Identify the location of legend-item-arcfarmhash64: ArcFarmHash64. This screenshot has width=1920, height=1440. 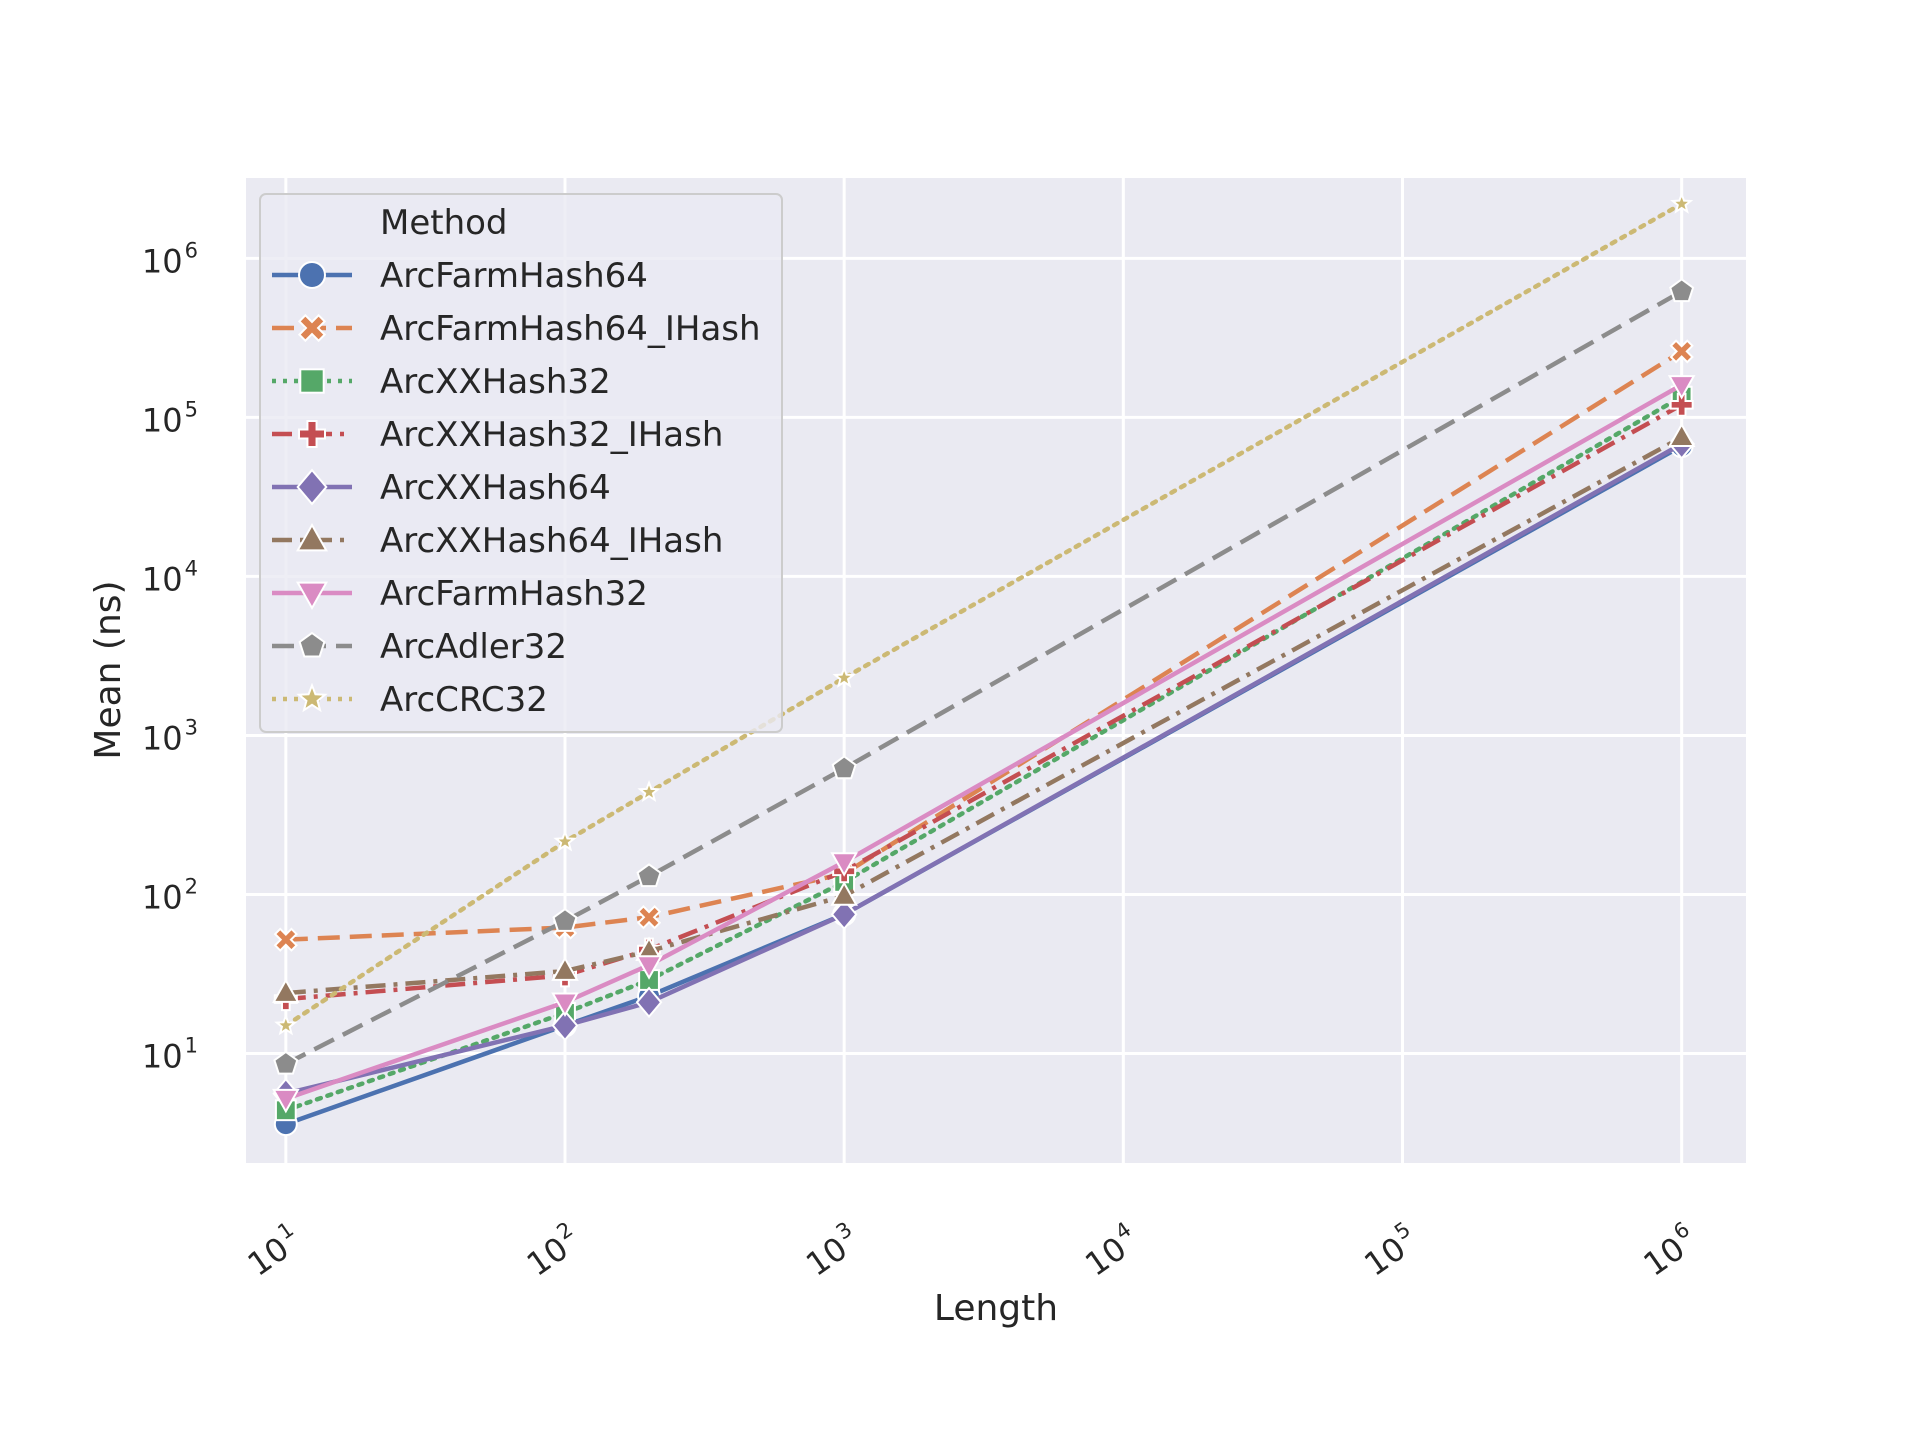
(460, 276).